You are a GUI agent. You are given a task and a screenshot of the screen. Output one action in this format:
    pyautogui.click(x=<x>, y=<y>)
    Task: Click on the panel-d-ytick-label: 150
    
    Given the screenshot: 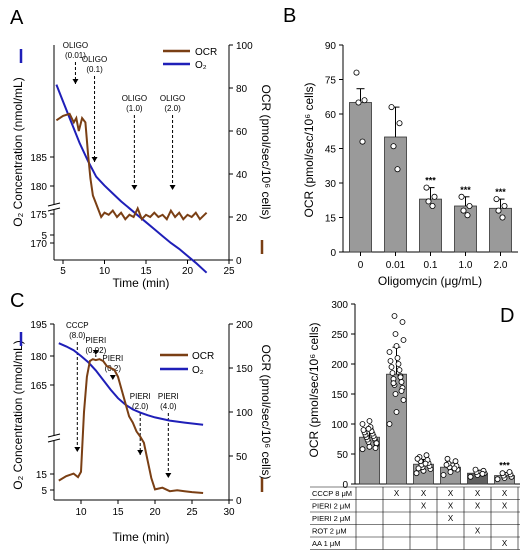 What is the action you would take?
    pyautogui.click(x=339, y=395)
    